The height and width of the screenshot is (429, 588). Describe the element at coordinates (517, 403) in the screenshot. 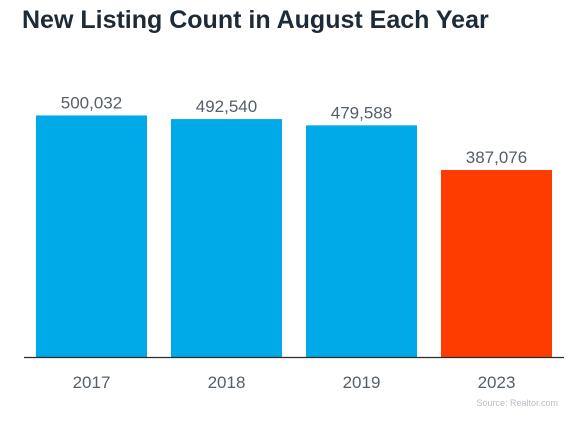

I see `source-note: Source: Realtor.com` at that location.